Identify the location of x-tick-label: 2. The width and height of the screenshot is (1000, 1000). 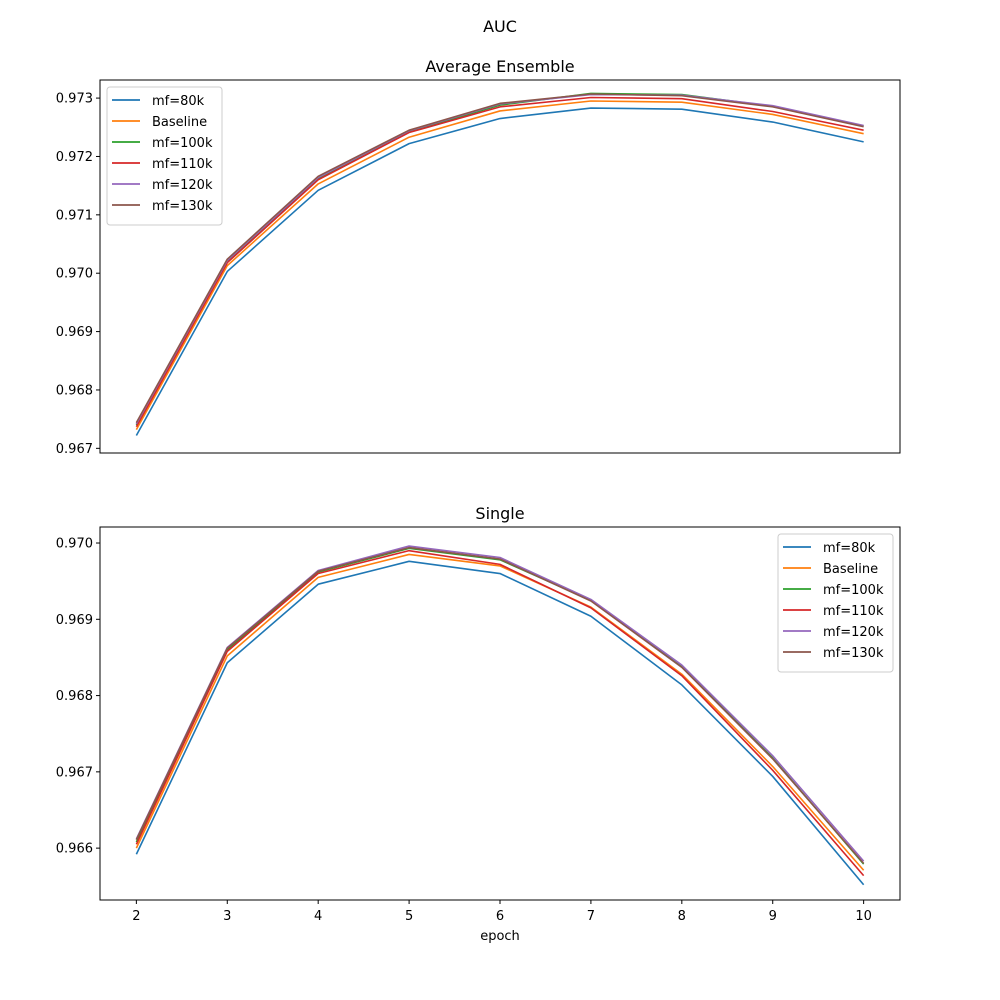
(136, 916).